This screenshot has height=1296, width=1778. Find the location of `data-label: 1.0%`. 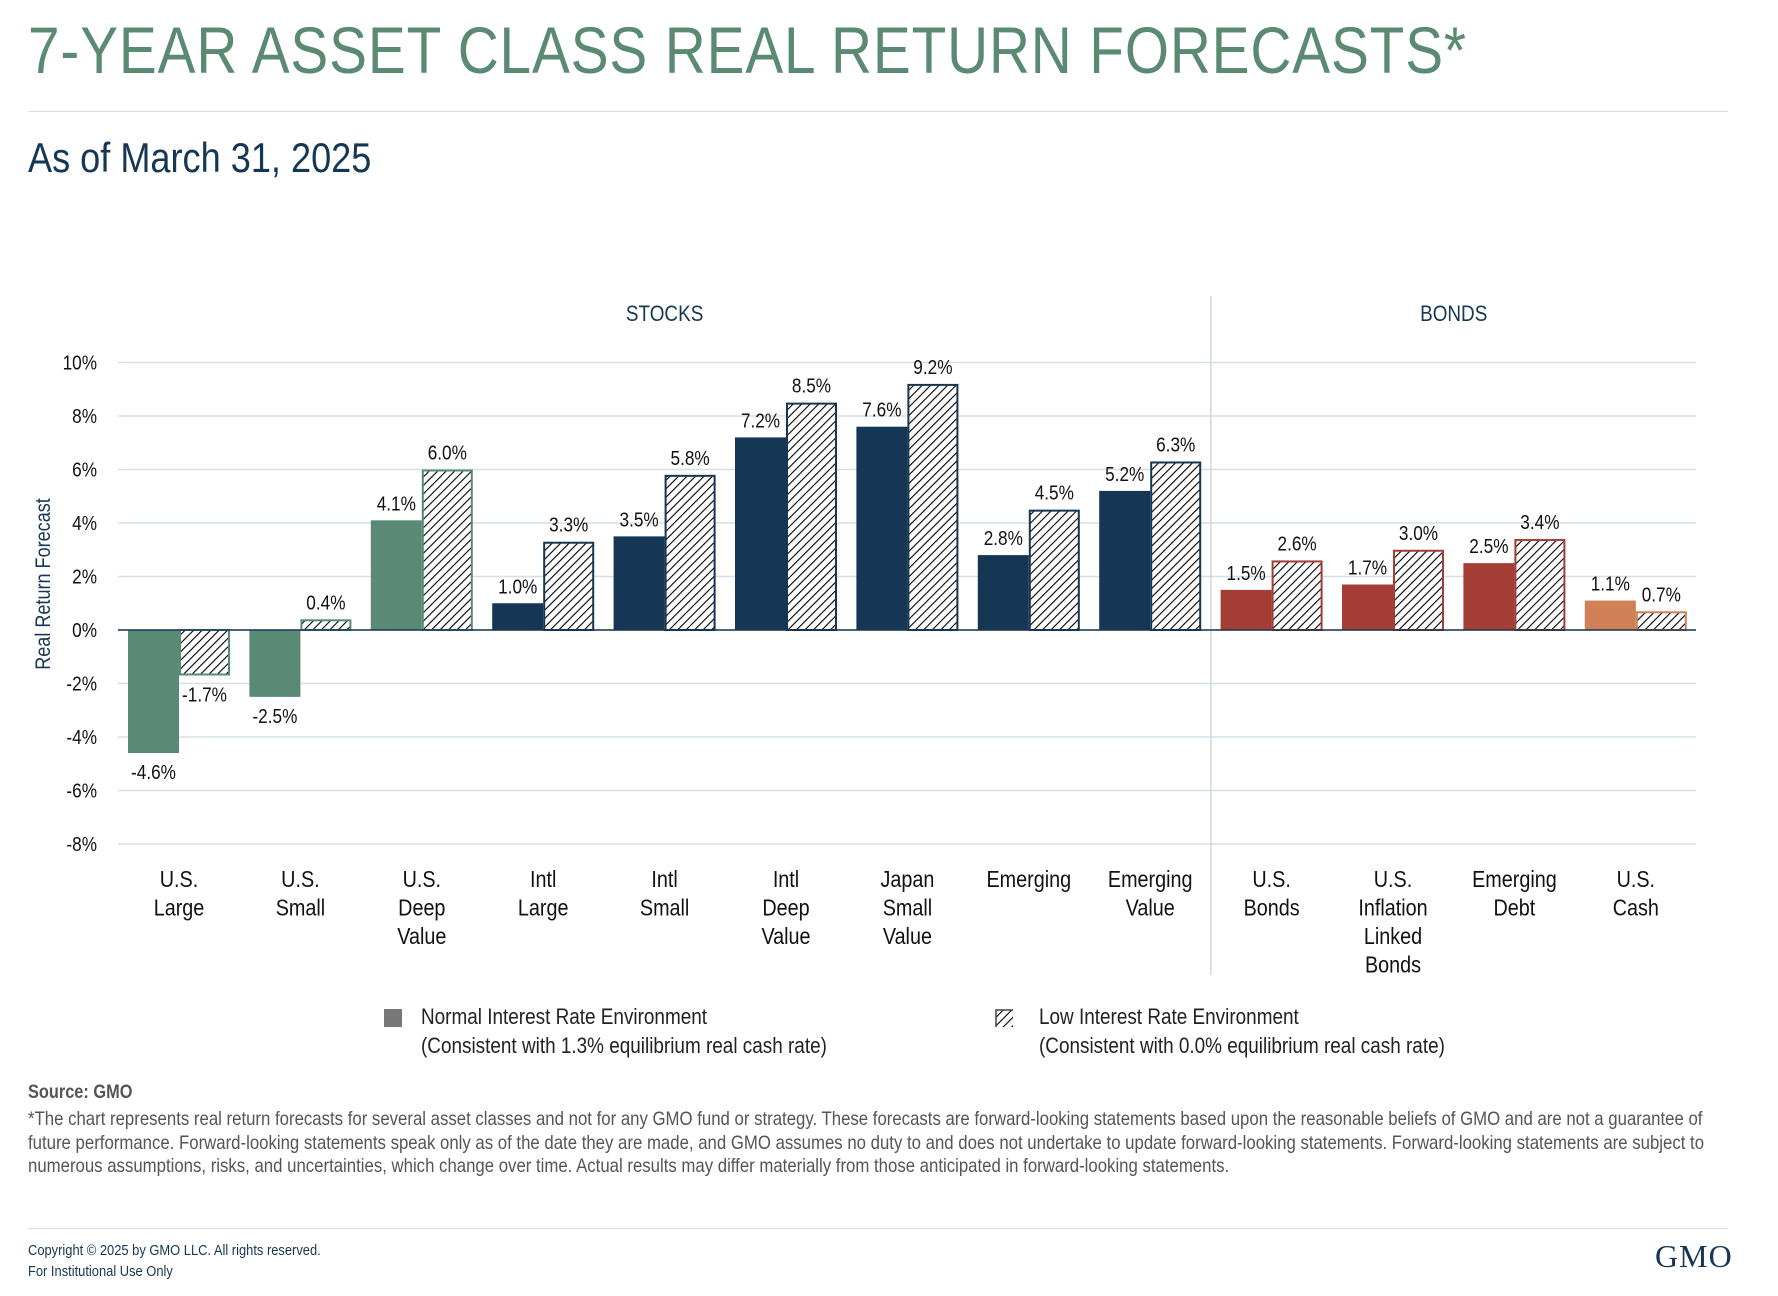

data-label: 1.0% is located at coordinates (517, 586).